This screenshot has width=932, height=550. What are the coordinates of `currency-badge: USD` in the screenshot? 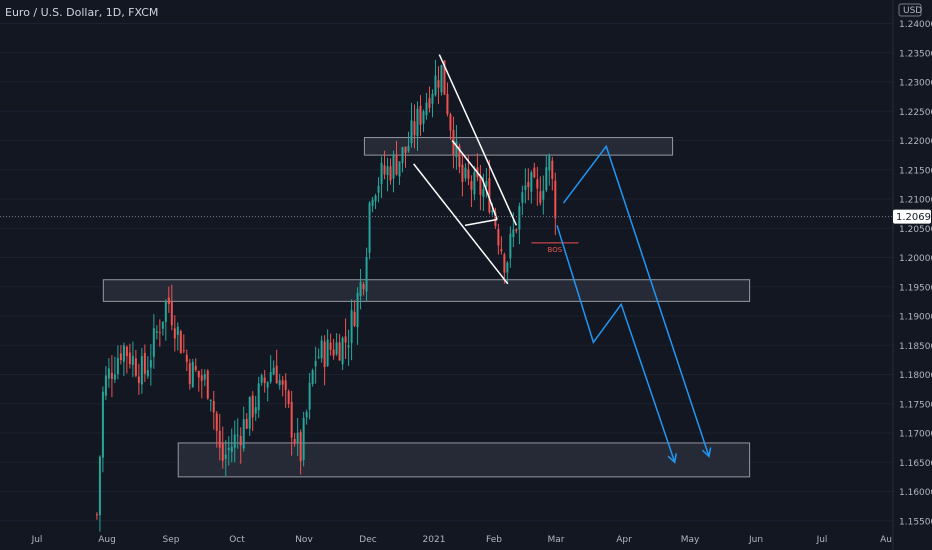 It's located at (910, 10).